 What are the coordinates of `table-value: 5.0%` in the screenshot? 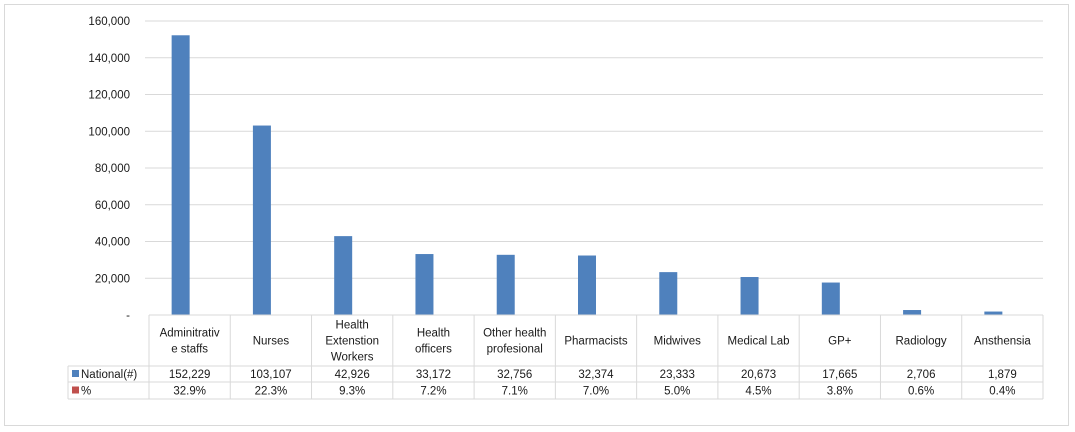 It's located at (677, 392).